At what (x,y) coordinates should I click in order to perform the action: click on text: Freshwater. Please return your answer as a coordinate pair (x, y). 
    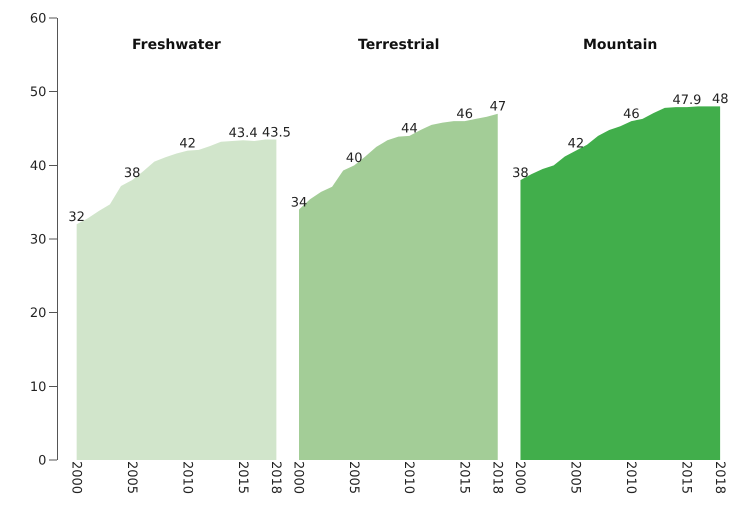
    Looking at the image, I should click on (176, 45).